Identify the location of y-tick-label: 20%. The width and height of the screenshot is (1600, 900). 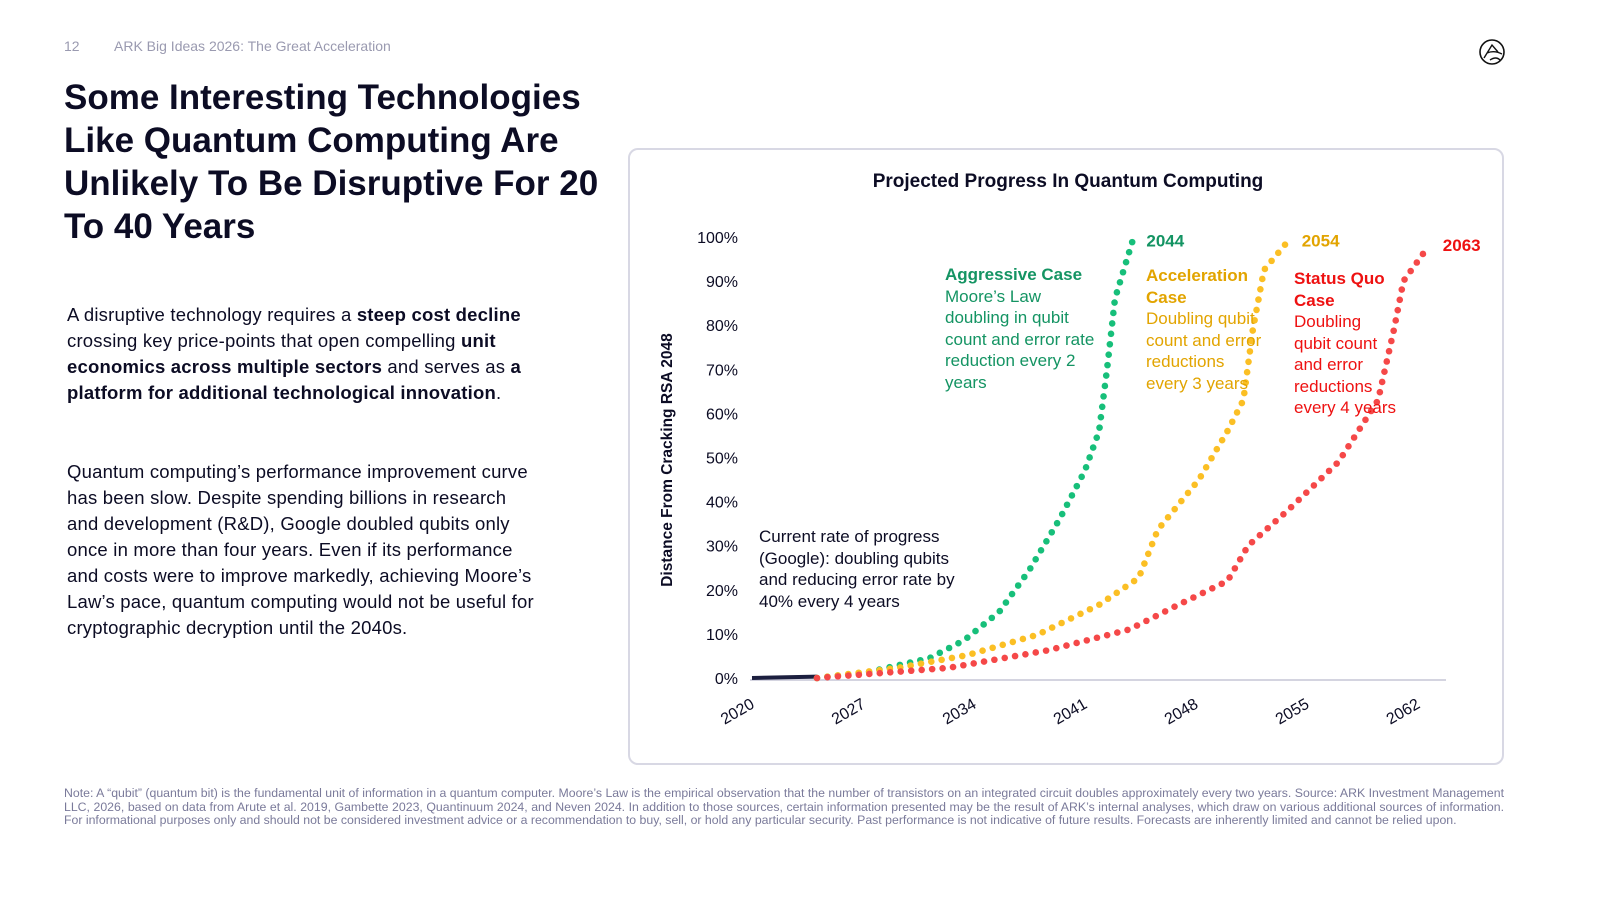
(722, 591).